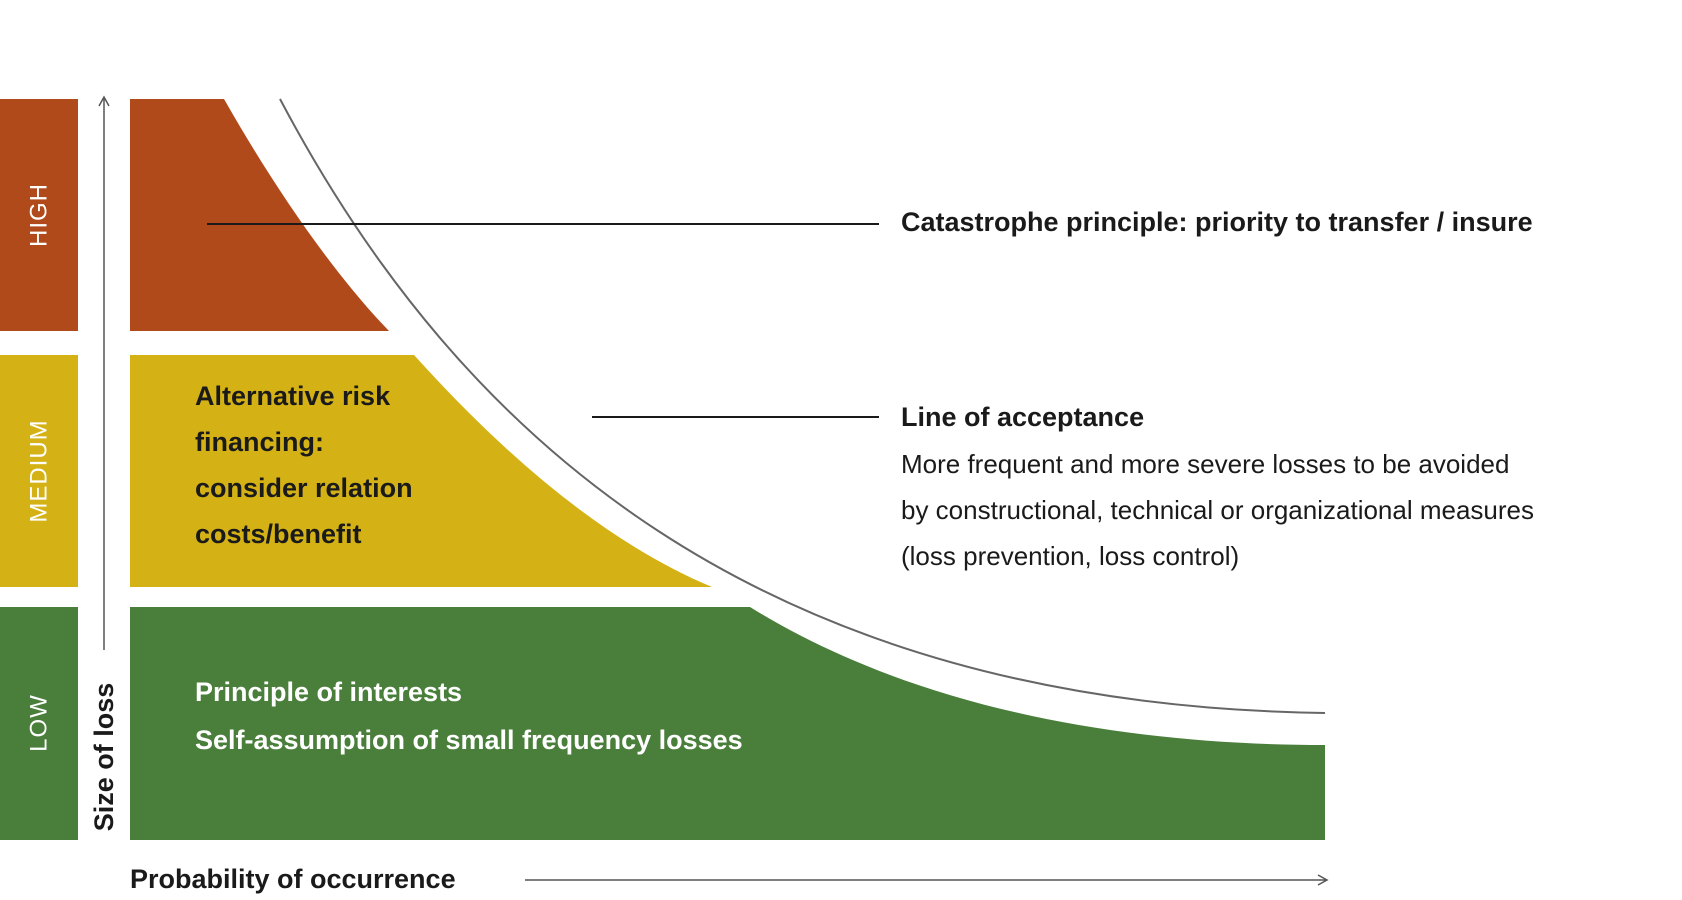 The width and height of the screenshot is (1682, 900). Describe the element at coordinates (104, 757) in the screenshot. I see `y-axis-label: Size of loss` at that location.